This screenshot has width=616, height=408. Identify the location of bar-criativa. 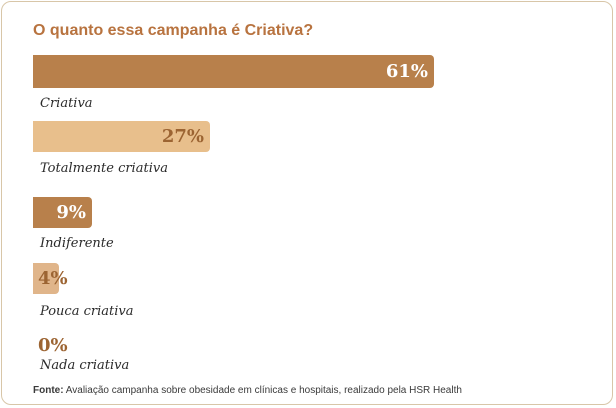
(233, 71).